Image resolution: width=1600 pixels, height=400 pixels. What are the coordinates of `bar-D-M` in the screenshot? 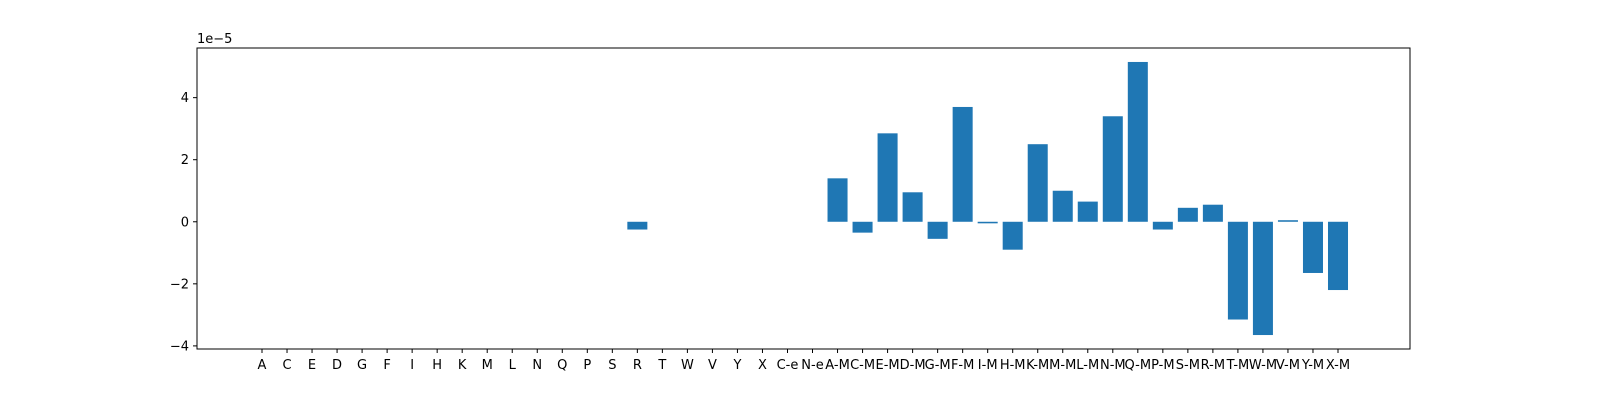 It's located at (912, 207).